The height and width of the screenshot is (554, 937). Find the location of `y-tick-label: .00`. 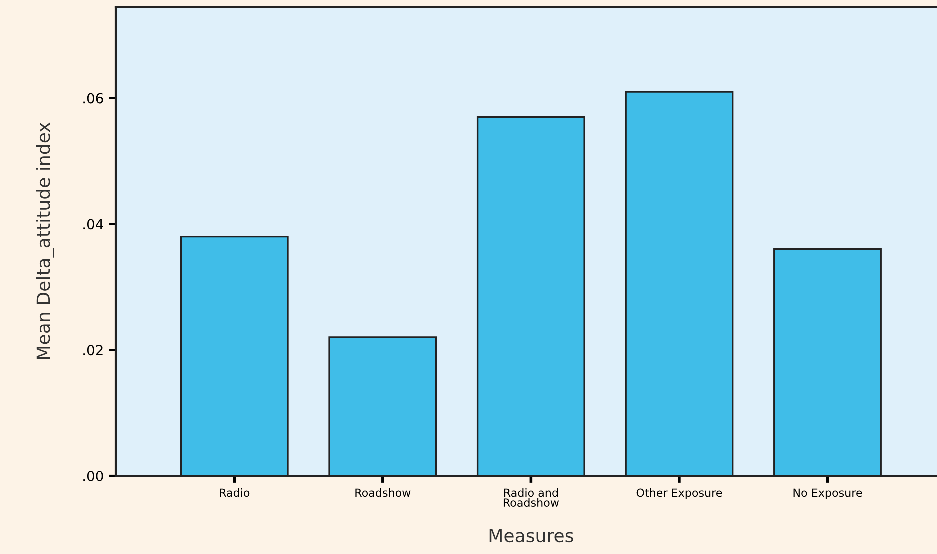

y-tick-label: .00 is located at coordinates (94, 476).